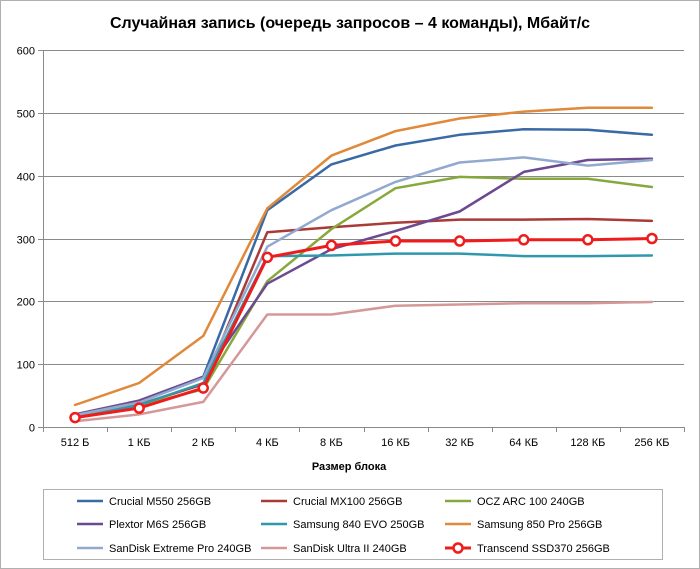 The height and width of the screenshot is (569, 700). Describe the element at coordinates (26, 303) in the screenshot. I see `y-tick-label: 200` at that location.